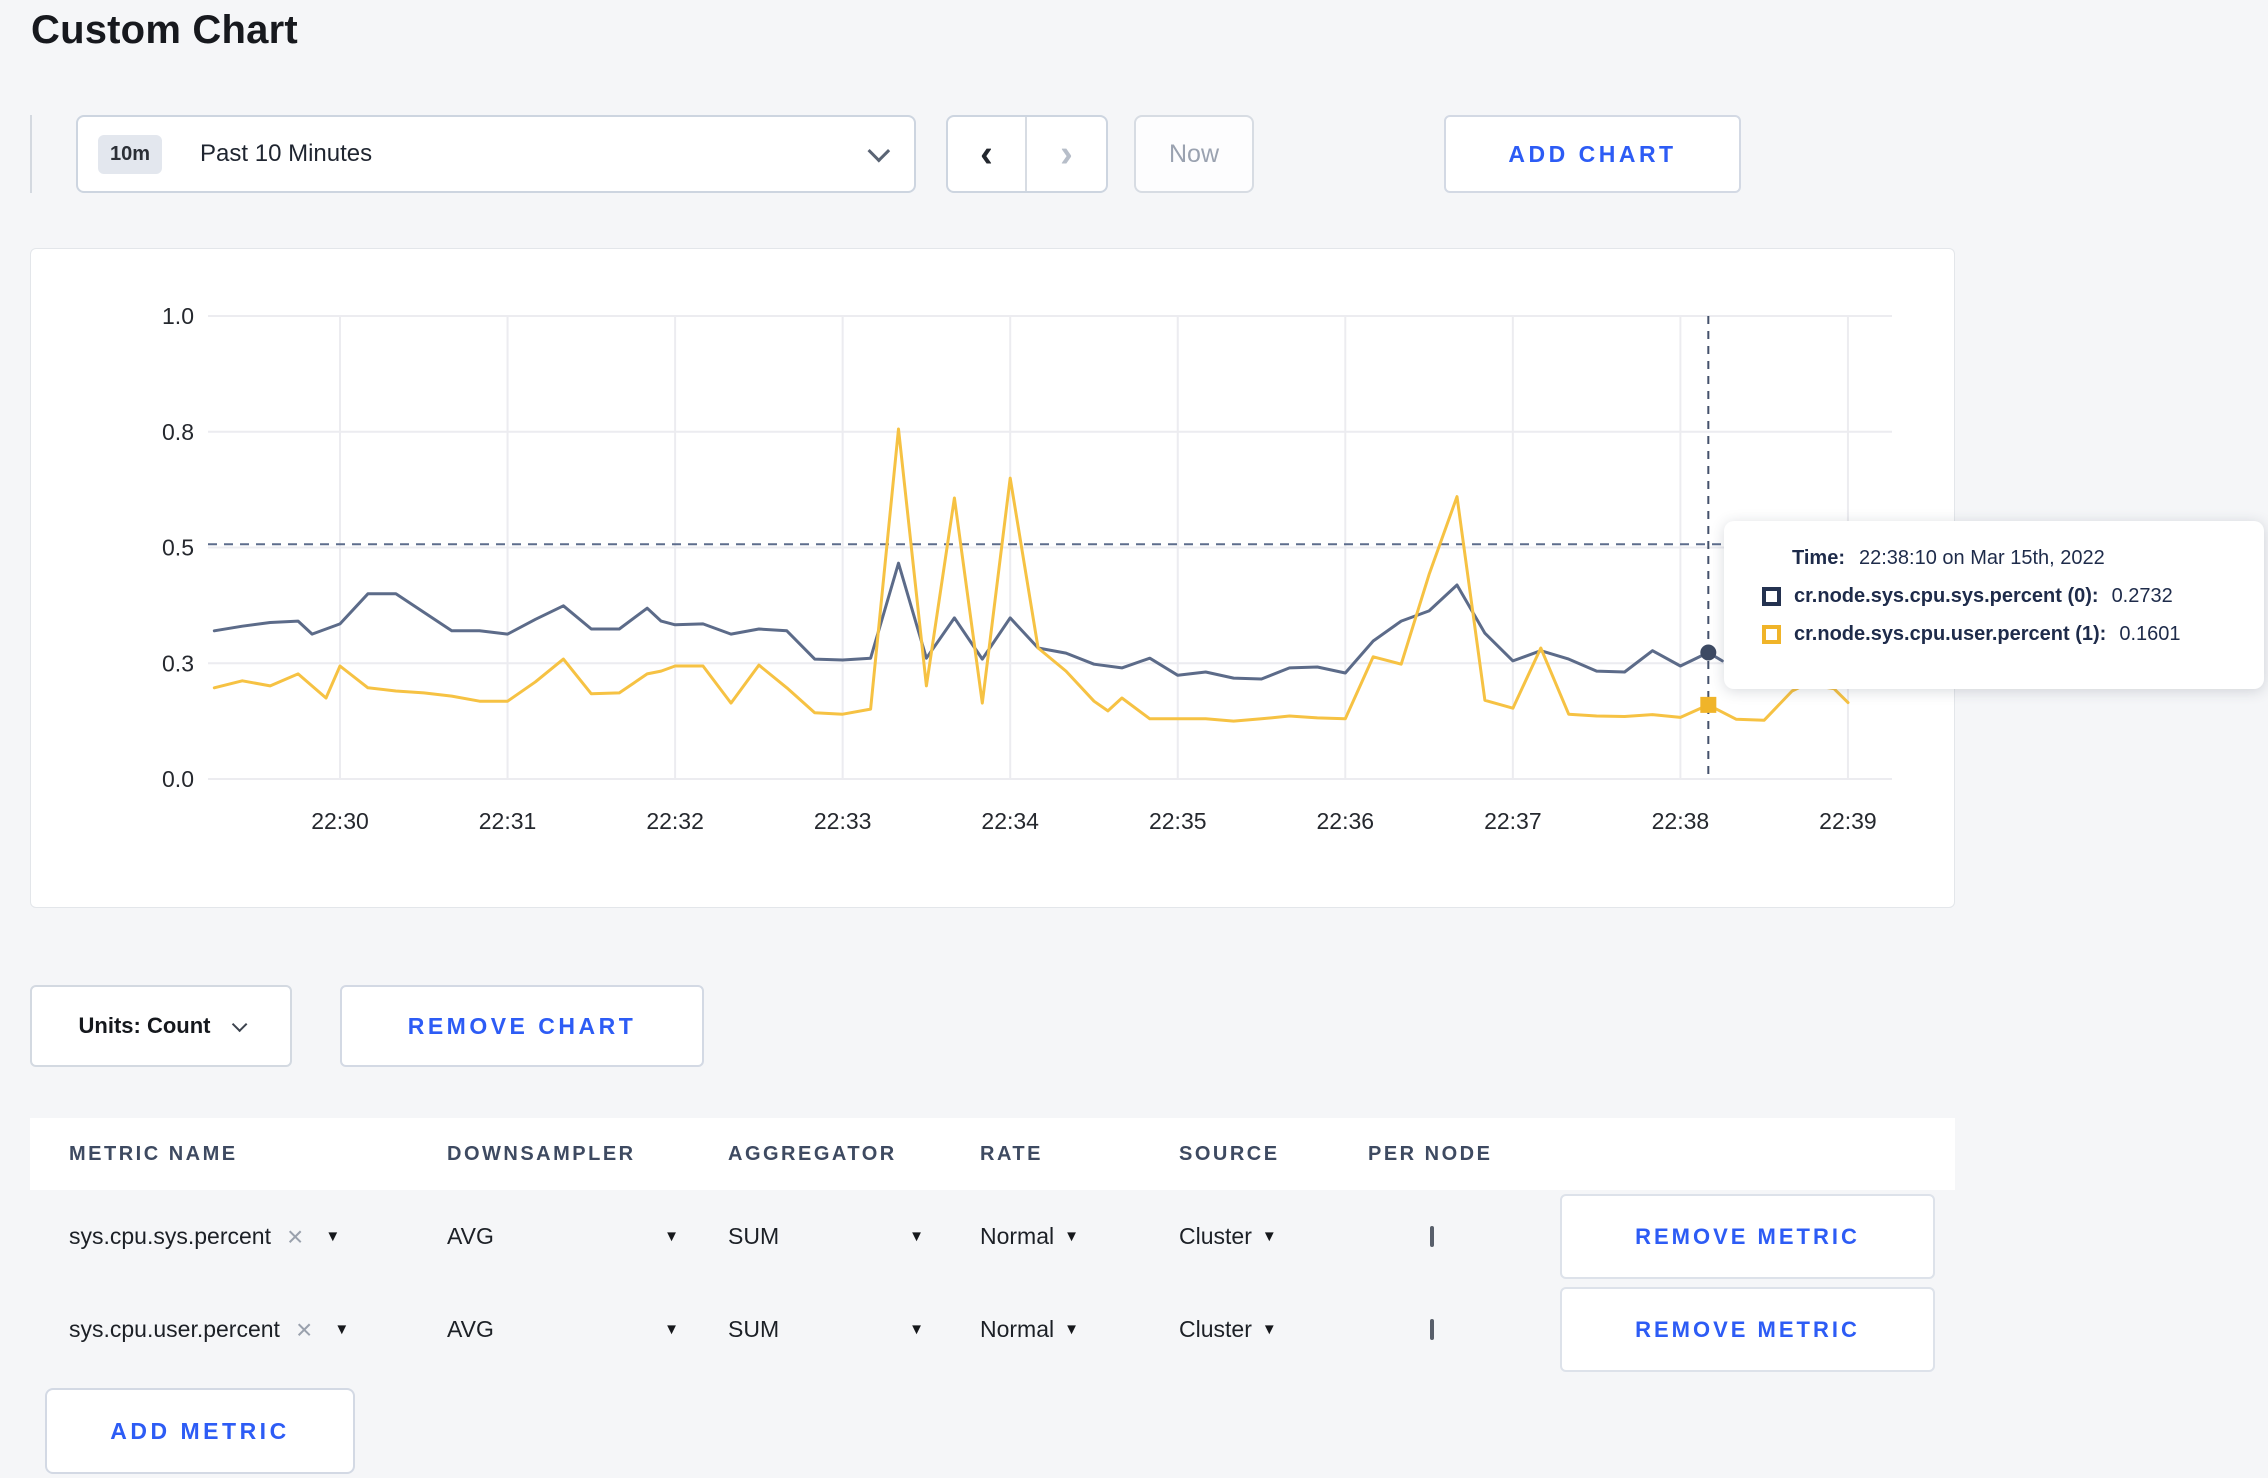 The height and width of the screenshot is (1478, 2268). Describe the element at coordinates (1771, 596) in the screenshot. I see `sys-series-swatch-icon` at that location.